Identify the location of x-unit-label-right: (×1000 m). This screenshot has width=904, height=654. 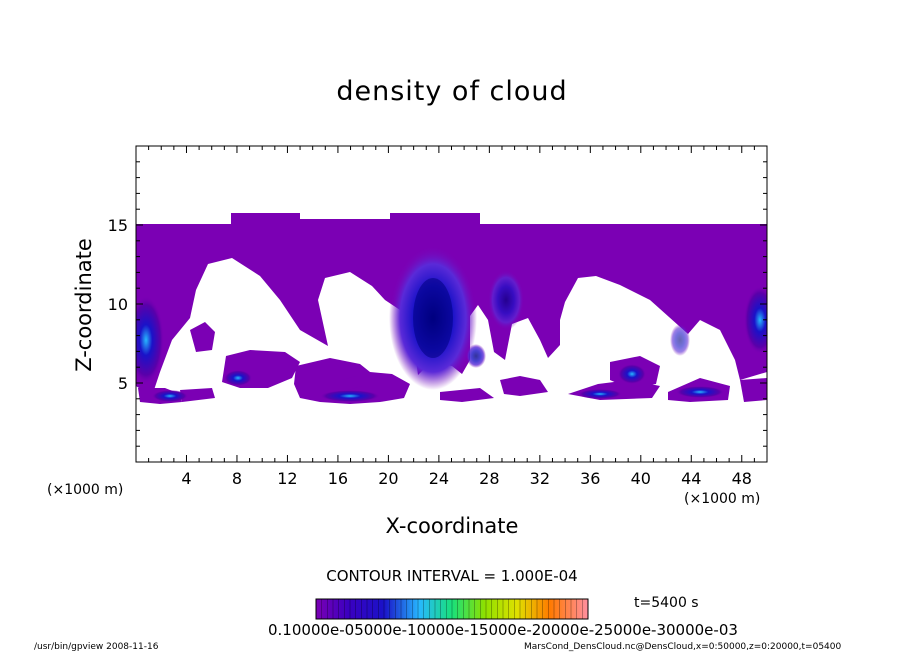
(722, 499).